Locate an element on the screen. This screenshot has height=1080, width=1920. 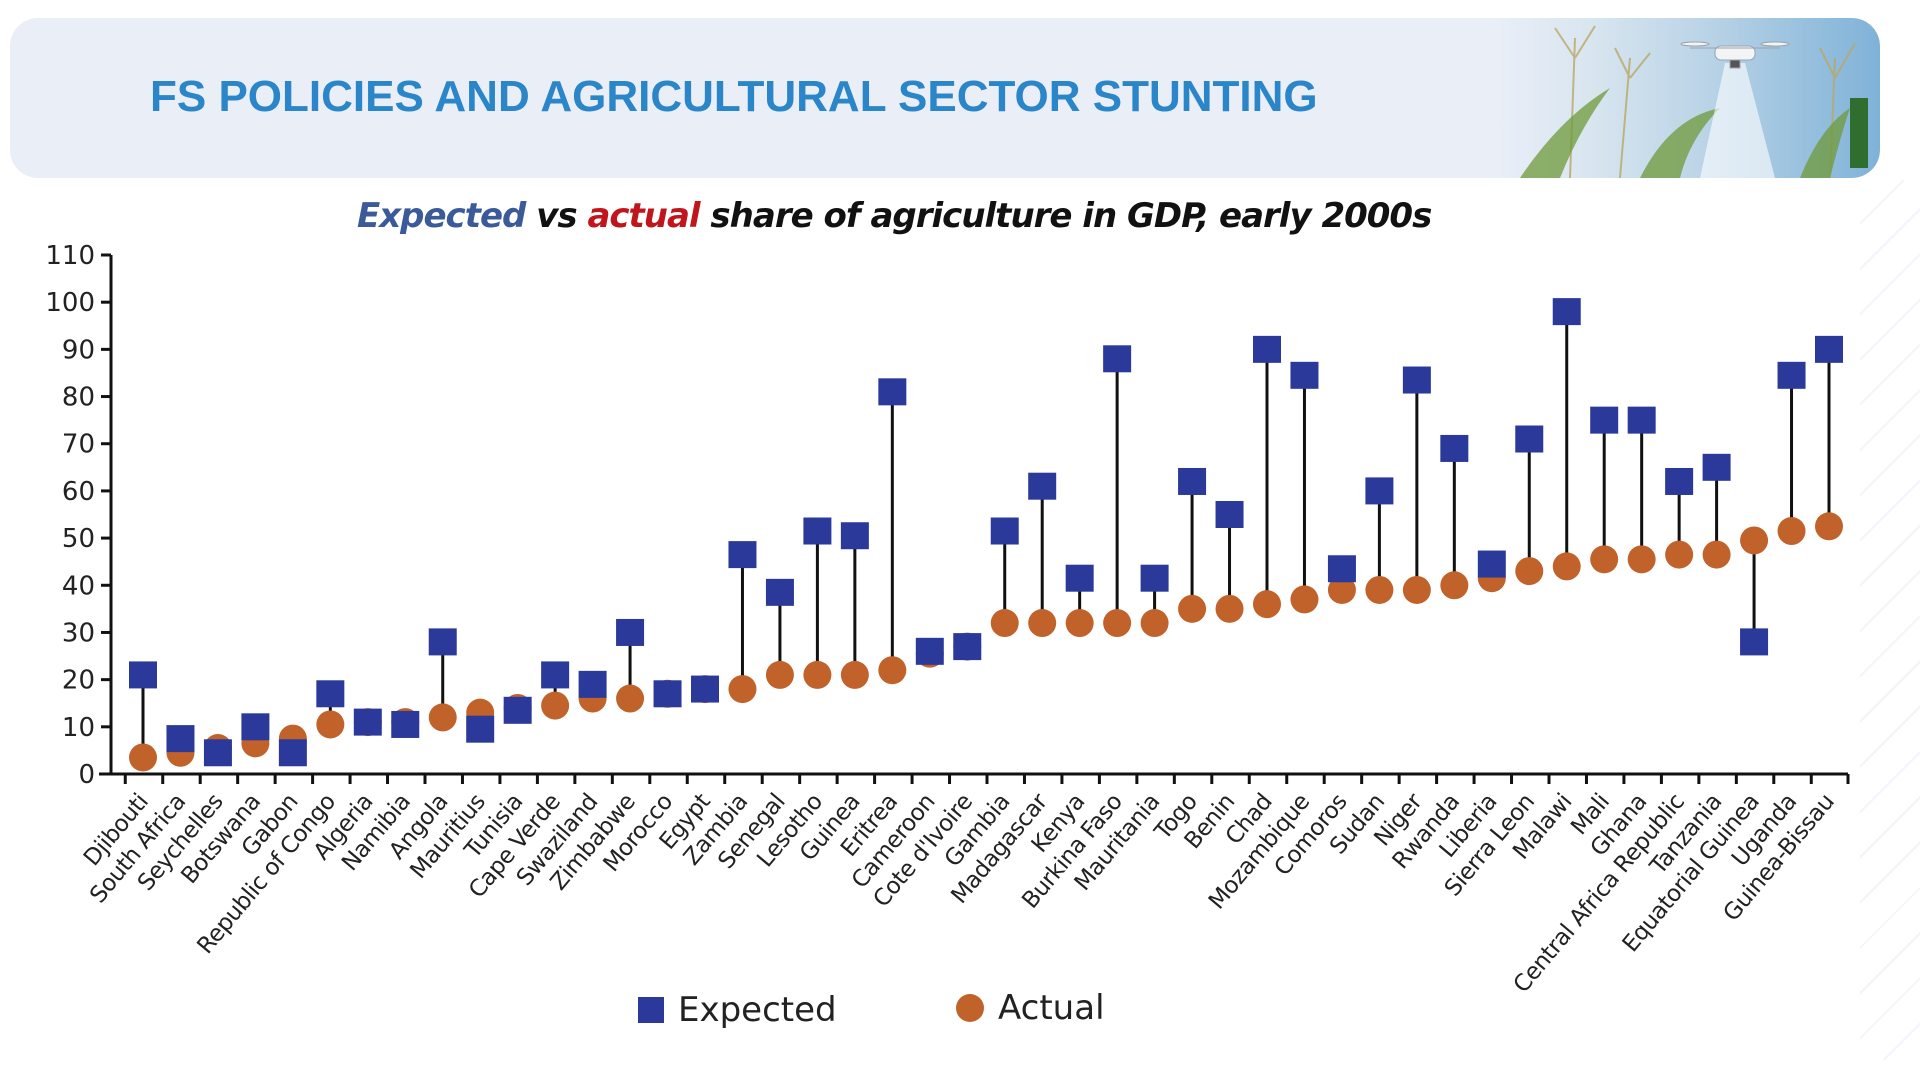
y-tick-labels: 0 10 20 30 40 50 60 70 80 90 100 110 is located at coordinates (70, 515).